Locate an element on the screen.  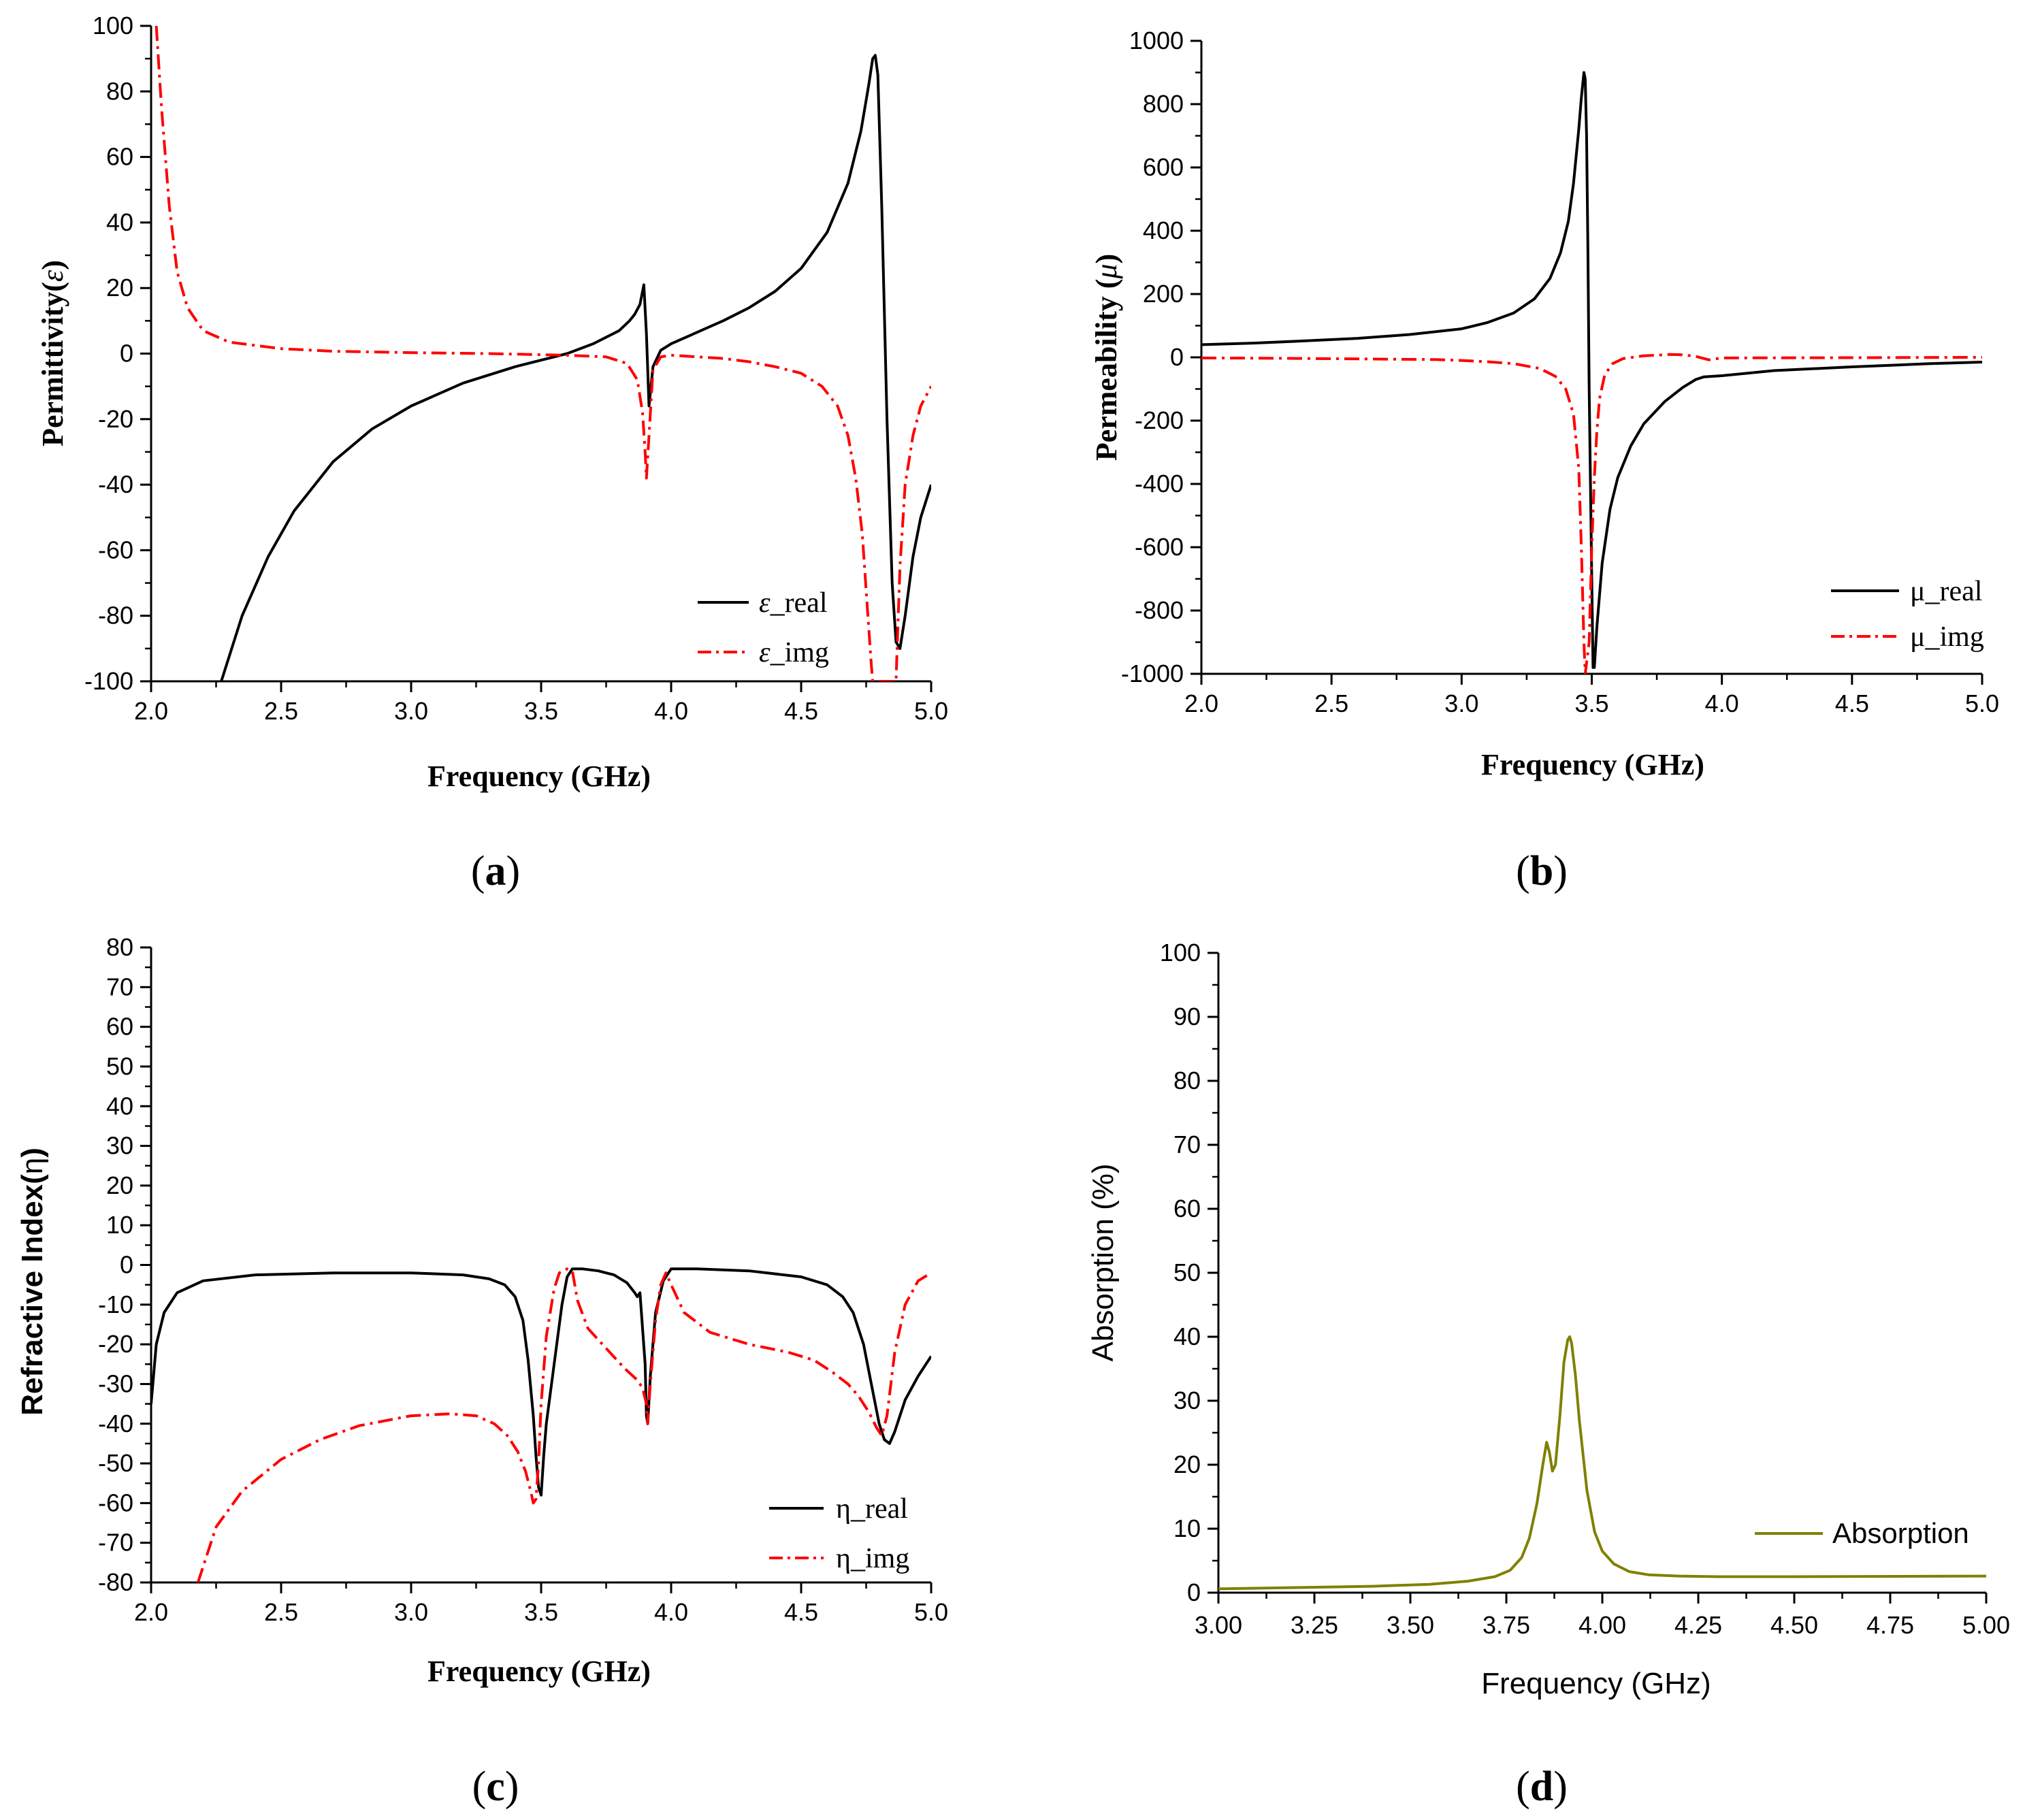
y-tick-label-d: 10 is located at coordinates (1187, 1528).